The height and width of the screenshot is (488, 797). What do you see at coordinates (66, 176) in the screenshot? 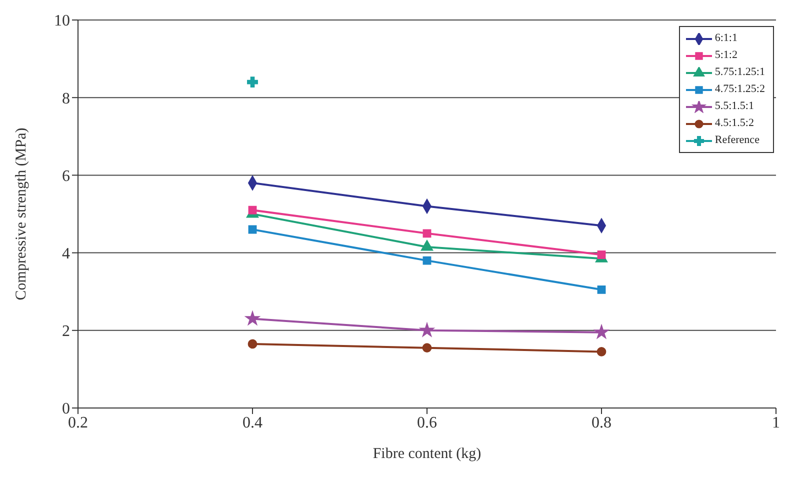
I see `y-tick-label: 6` at bounding box center [66, 176].